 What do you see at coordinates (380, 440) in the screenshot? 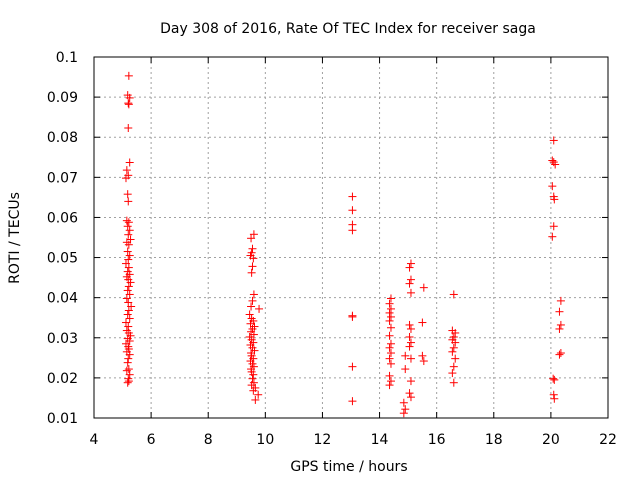
I see `x-tick-label: 14` at bounding box center [380, 440].